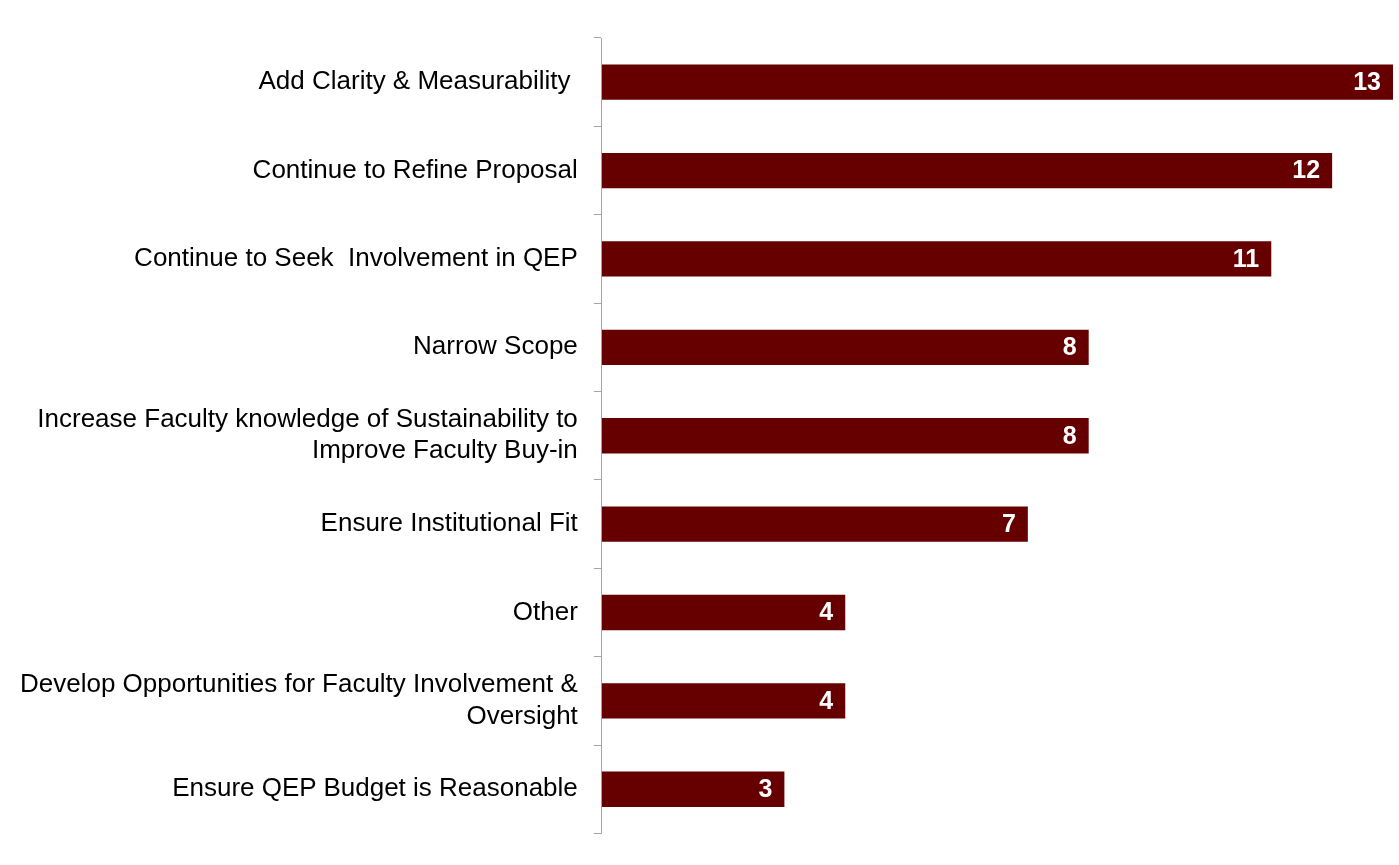 This screenshot has height=865, width=1399. Describe the element at coordinates (307, 434) in the screenshot. I see `y-tick-label: Increase Faculty knowledge of Sustainability to Improve Faculty Buy-in` at that location.